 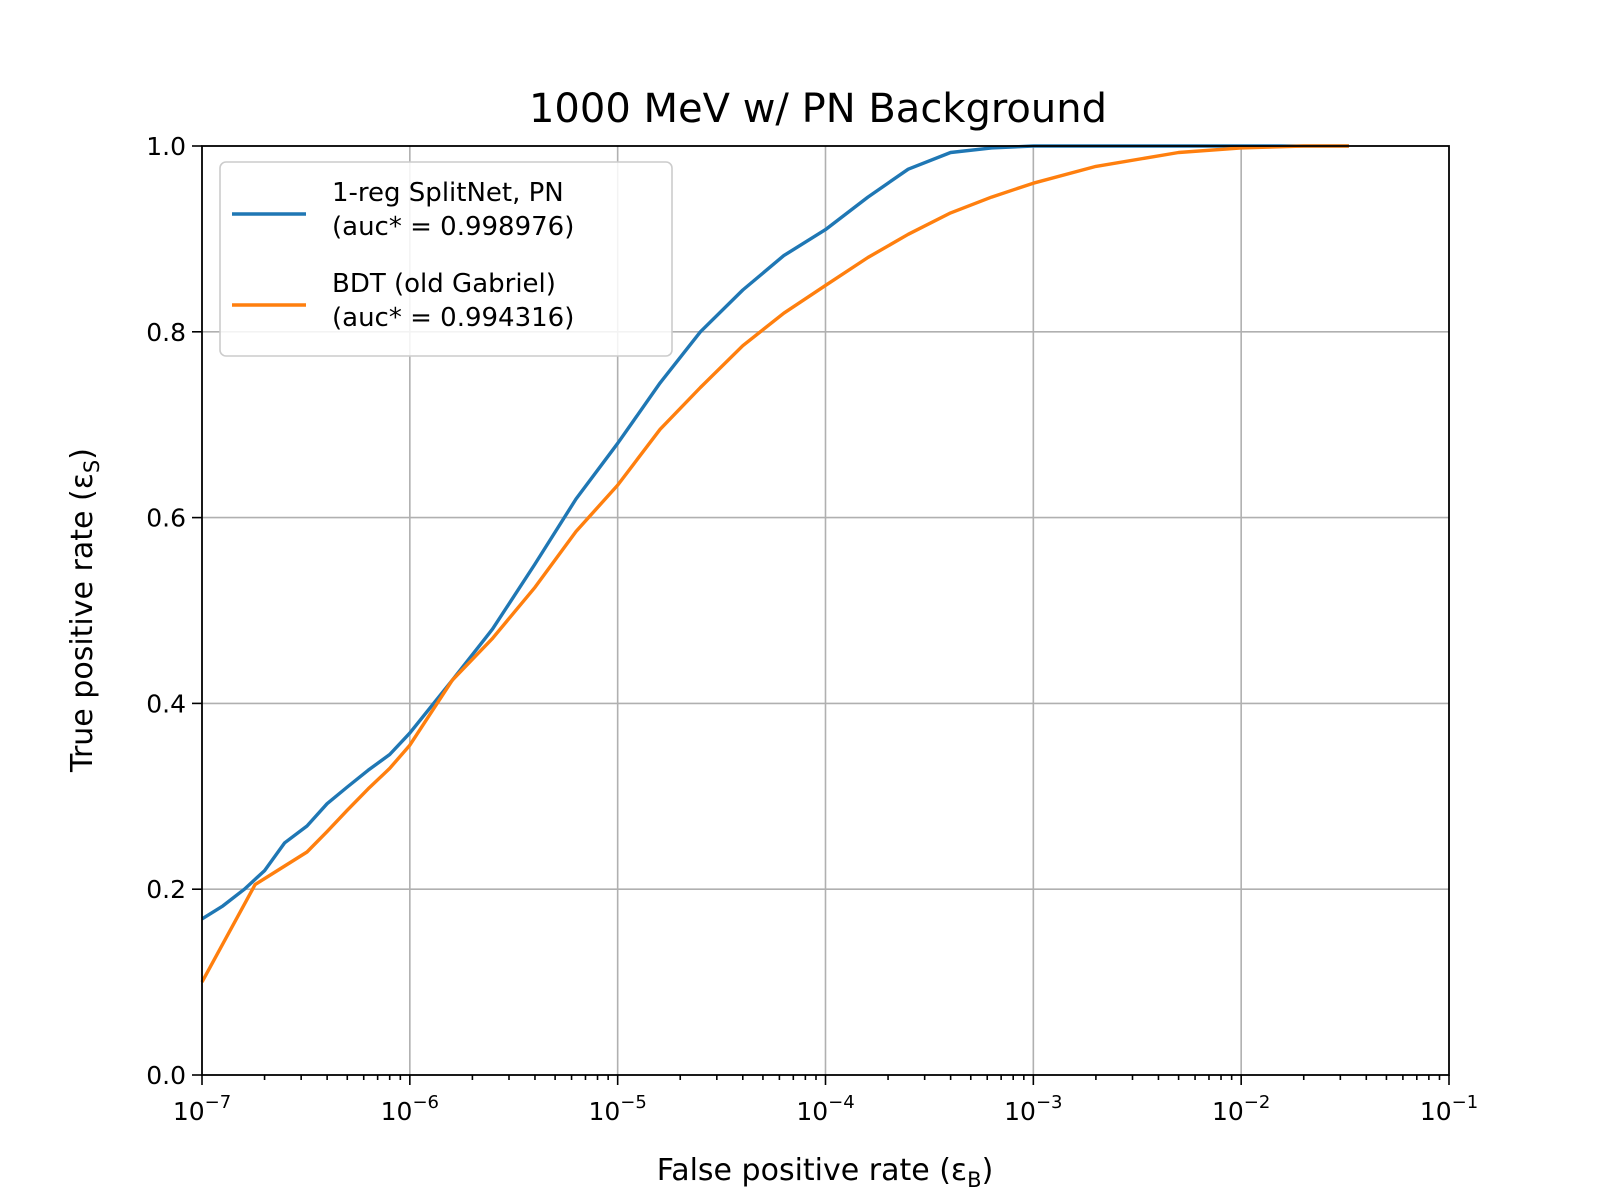 What do you see at coordinates (166, 518) in the screenshot?
I see `y-tick-label: 0.6` at bounding box center [166, 518].